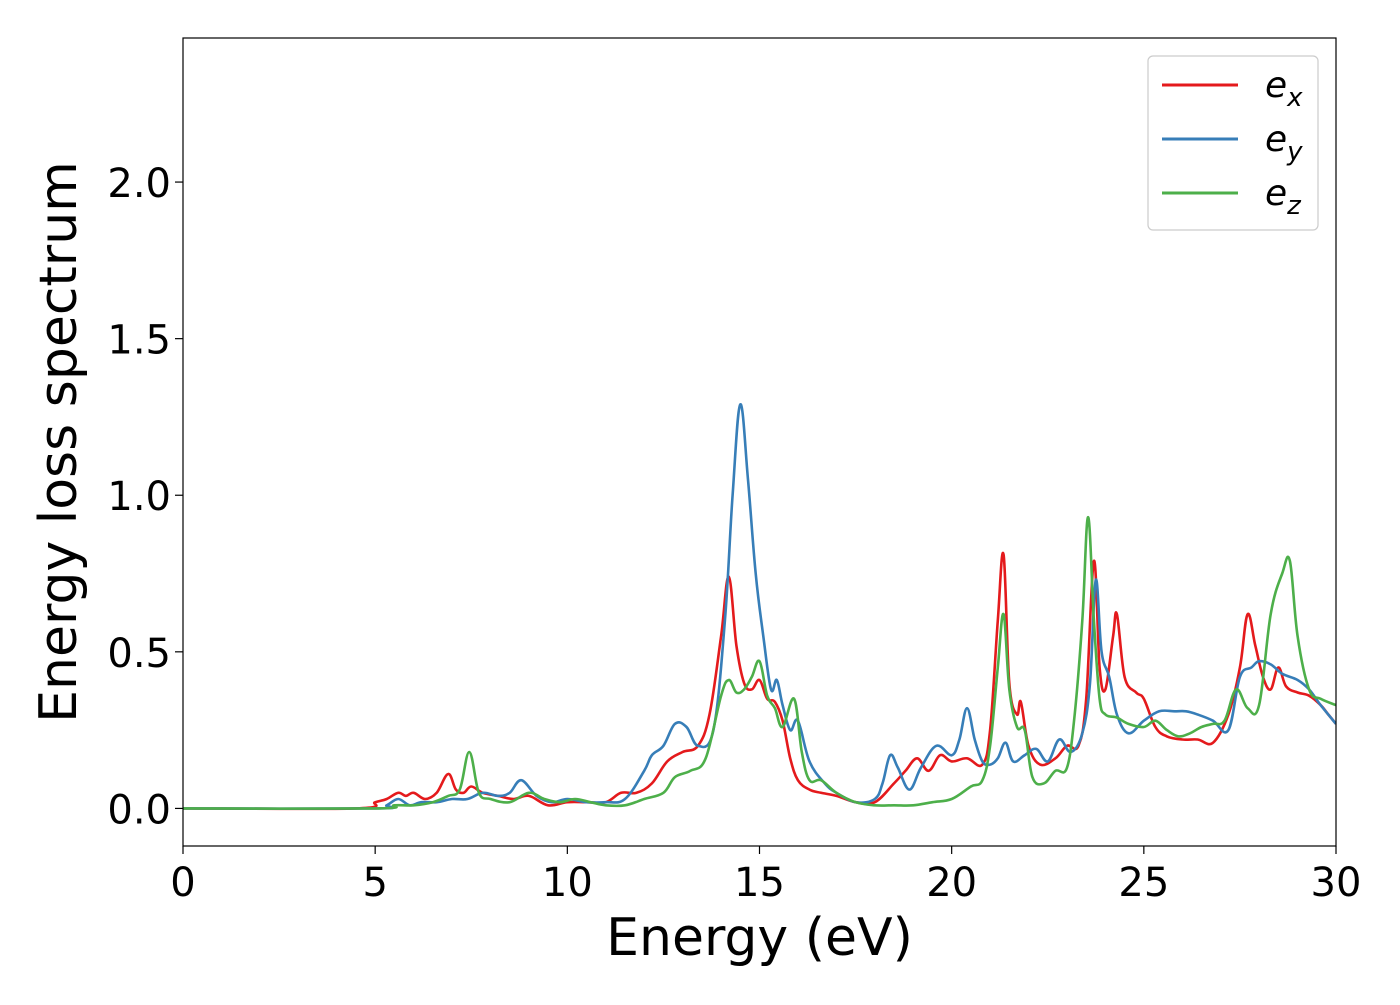 Image resolution: width=1400 pixels, height=1005 pixels. Describe the element at coordinates (59, 442) in the screenshot. I see `y-axis-label: Energy loss spectrum` at that location.